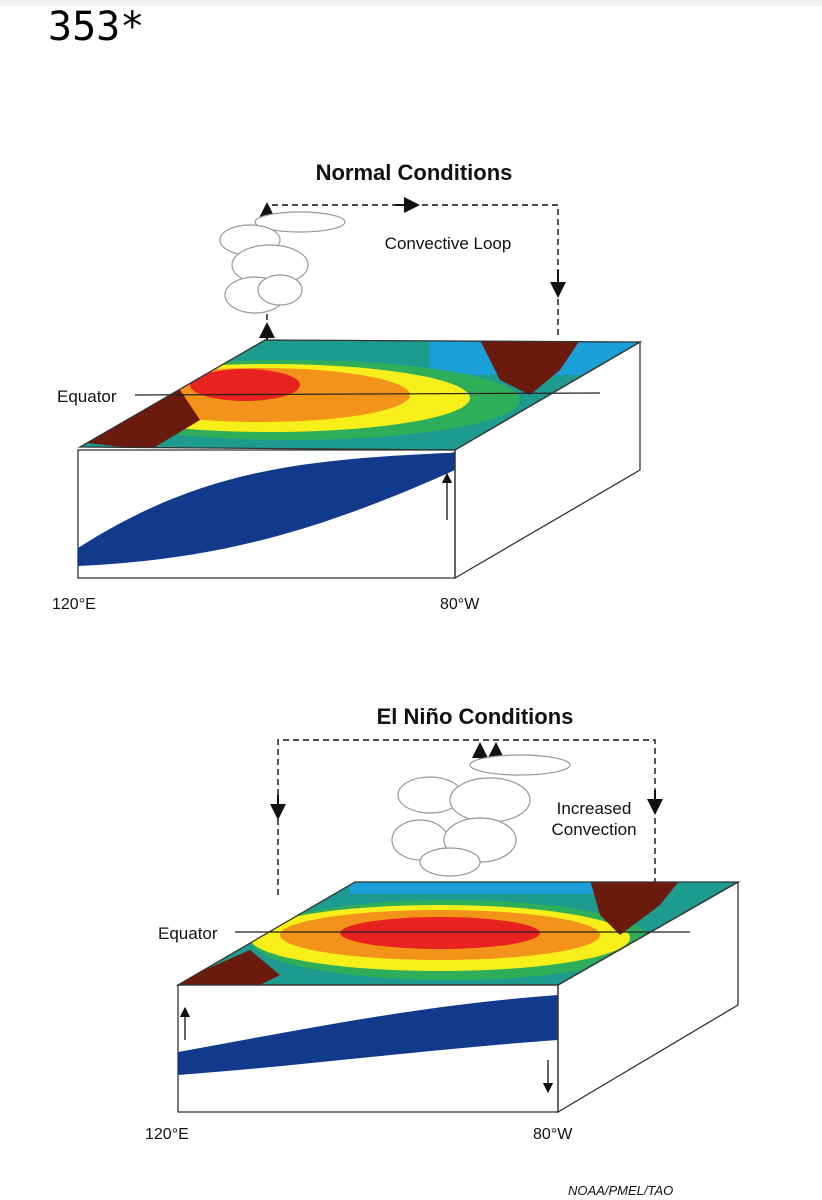 This screenshot has height=1200, width=822. I want to click on panel-title: El Niño Conditions, so click(475, 716).